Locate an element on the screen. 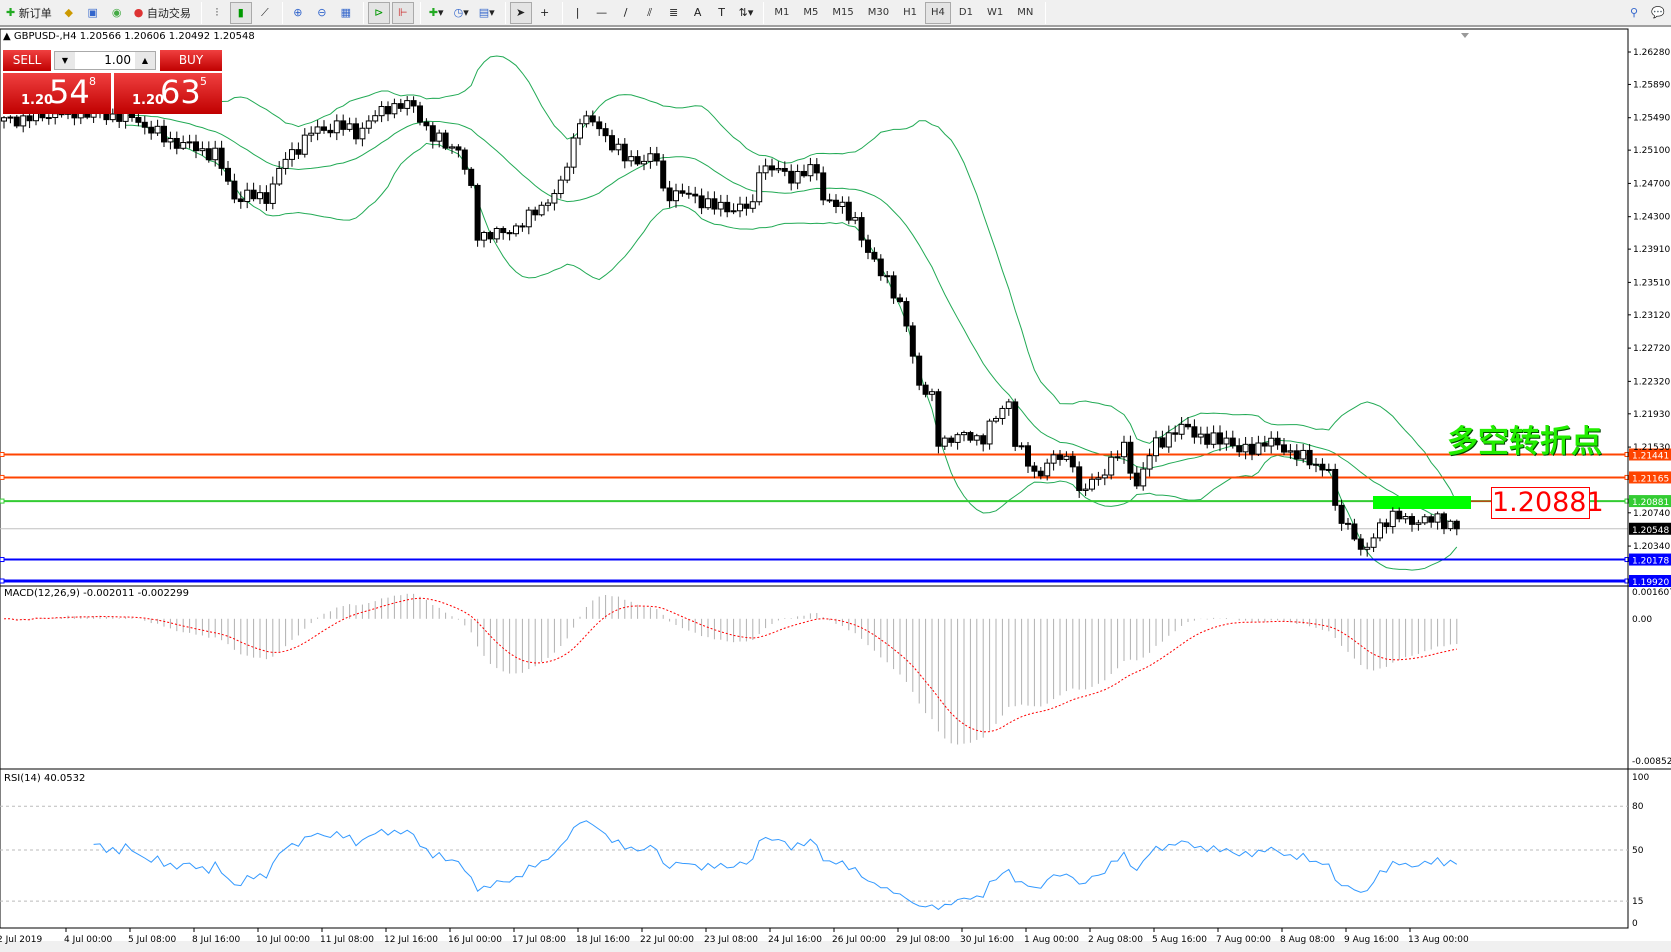  macd-tick-label: 0.00 is located at coordinates (1642, 620).